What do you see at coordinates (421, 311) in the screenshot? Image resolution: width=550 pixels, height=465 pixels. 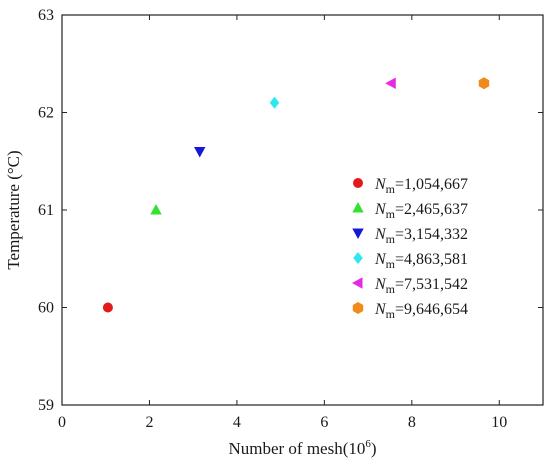 I see `legend-label: Nm=9,646,654` at bounding box center [421, 311].